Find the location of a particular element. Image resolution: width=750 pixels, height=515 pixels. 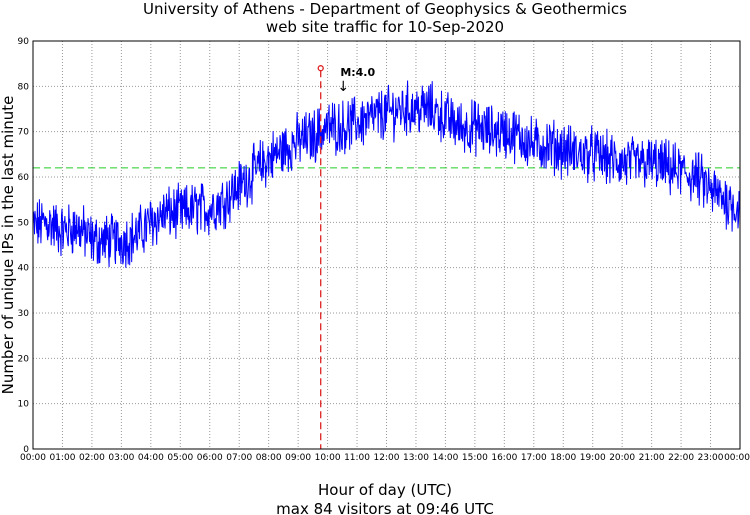

x-tick-label: 07:00 is located at coordinates (239, 458).